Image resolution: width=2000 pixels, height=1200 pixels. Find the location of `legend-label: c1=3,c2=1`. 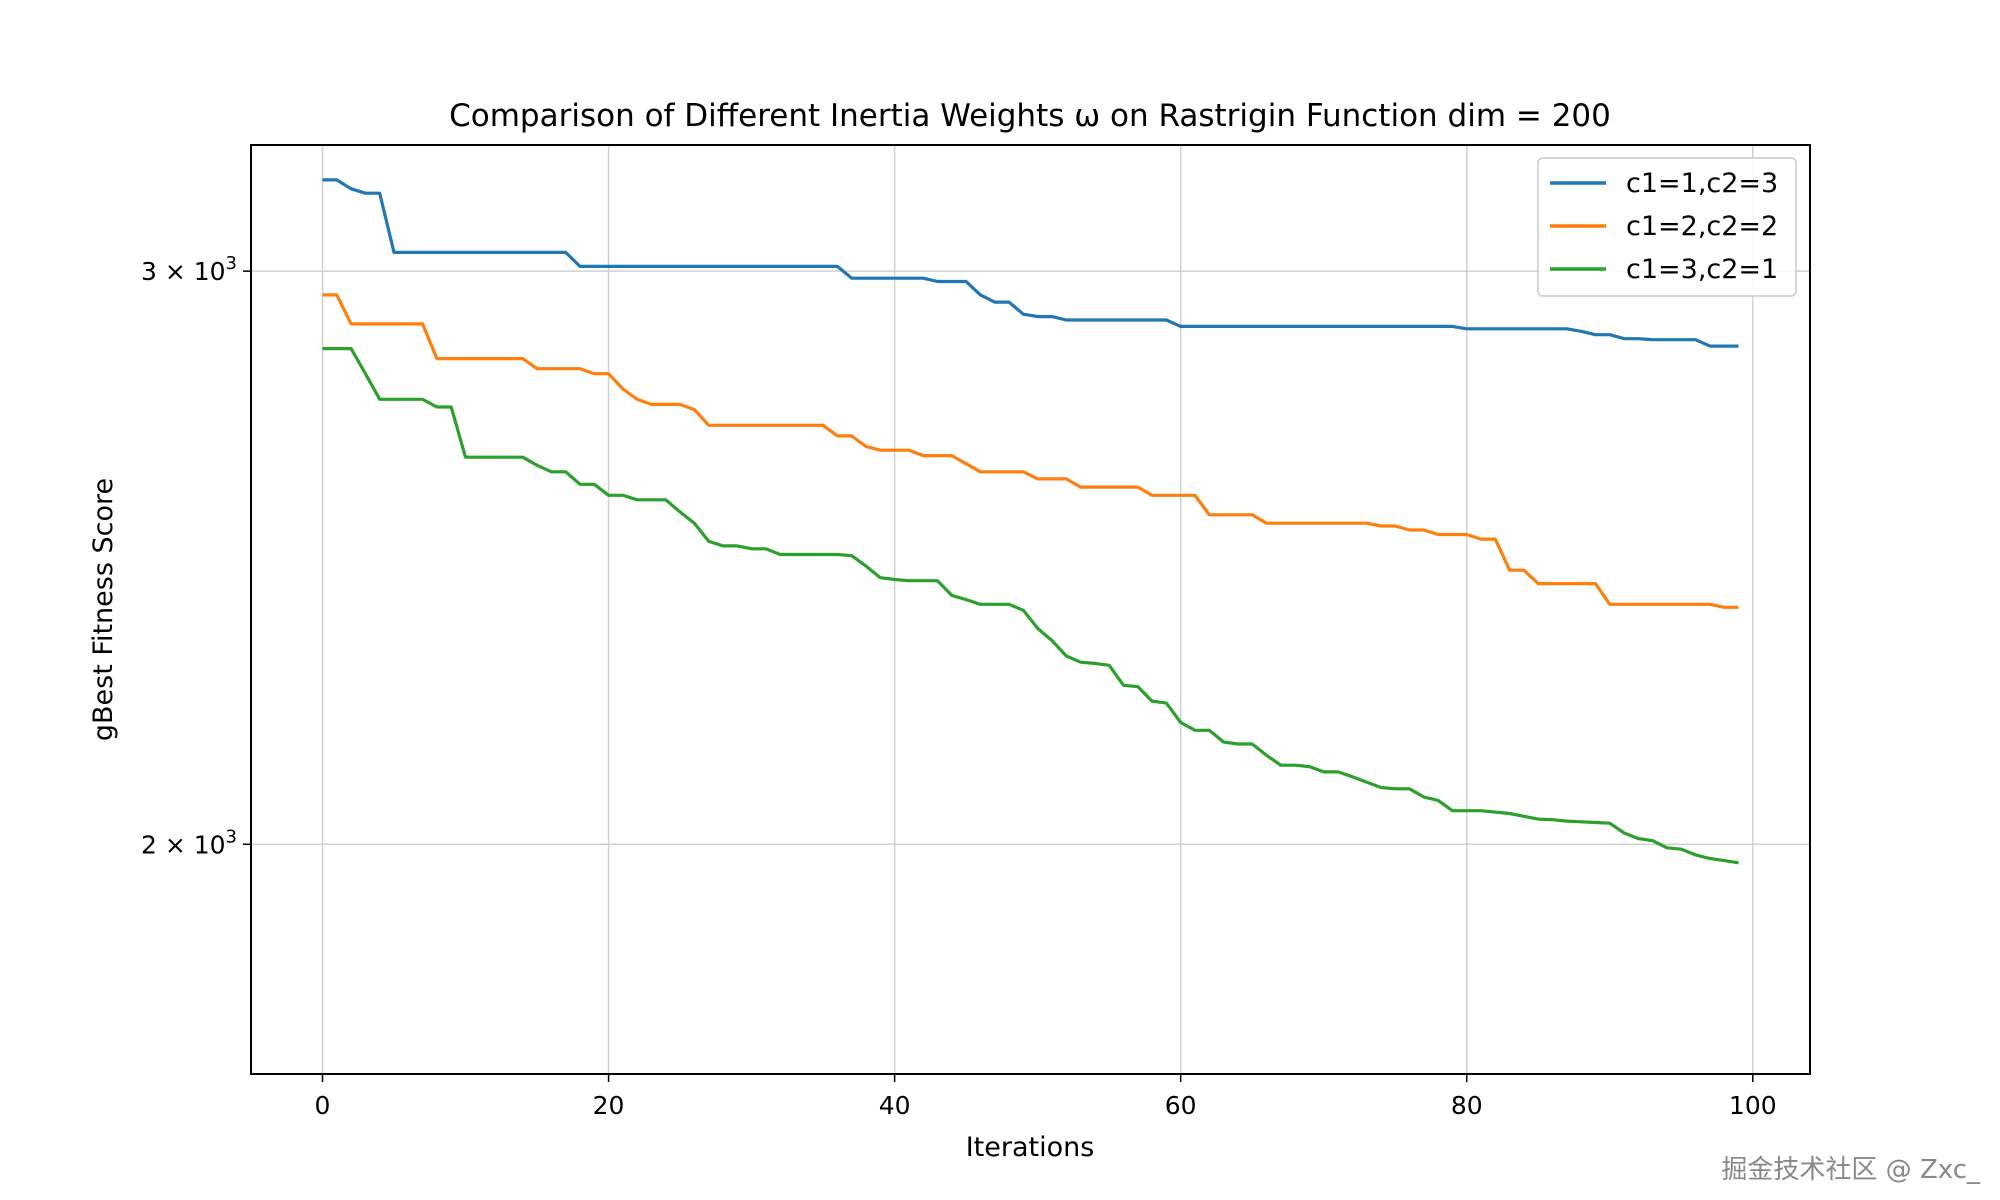

legend-label: c1=3,c2=1 is located at coordinates (1702, 269).